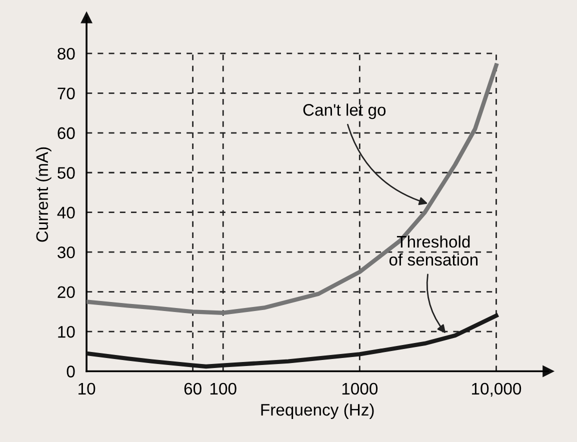 The image size is (577, 442). What do you see at coordinates (87, 388) in the screenshot?
I see `x-tick-label: 10` at bounding box center [87, 388].